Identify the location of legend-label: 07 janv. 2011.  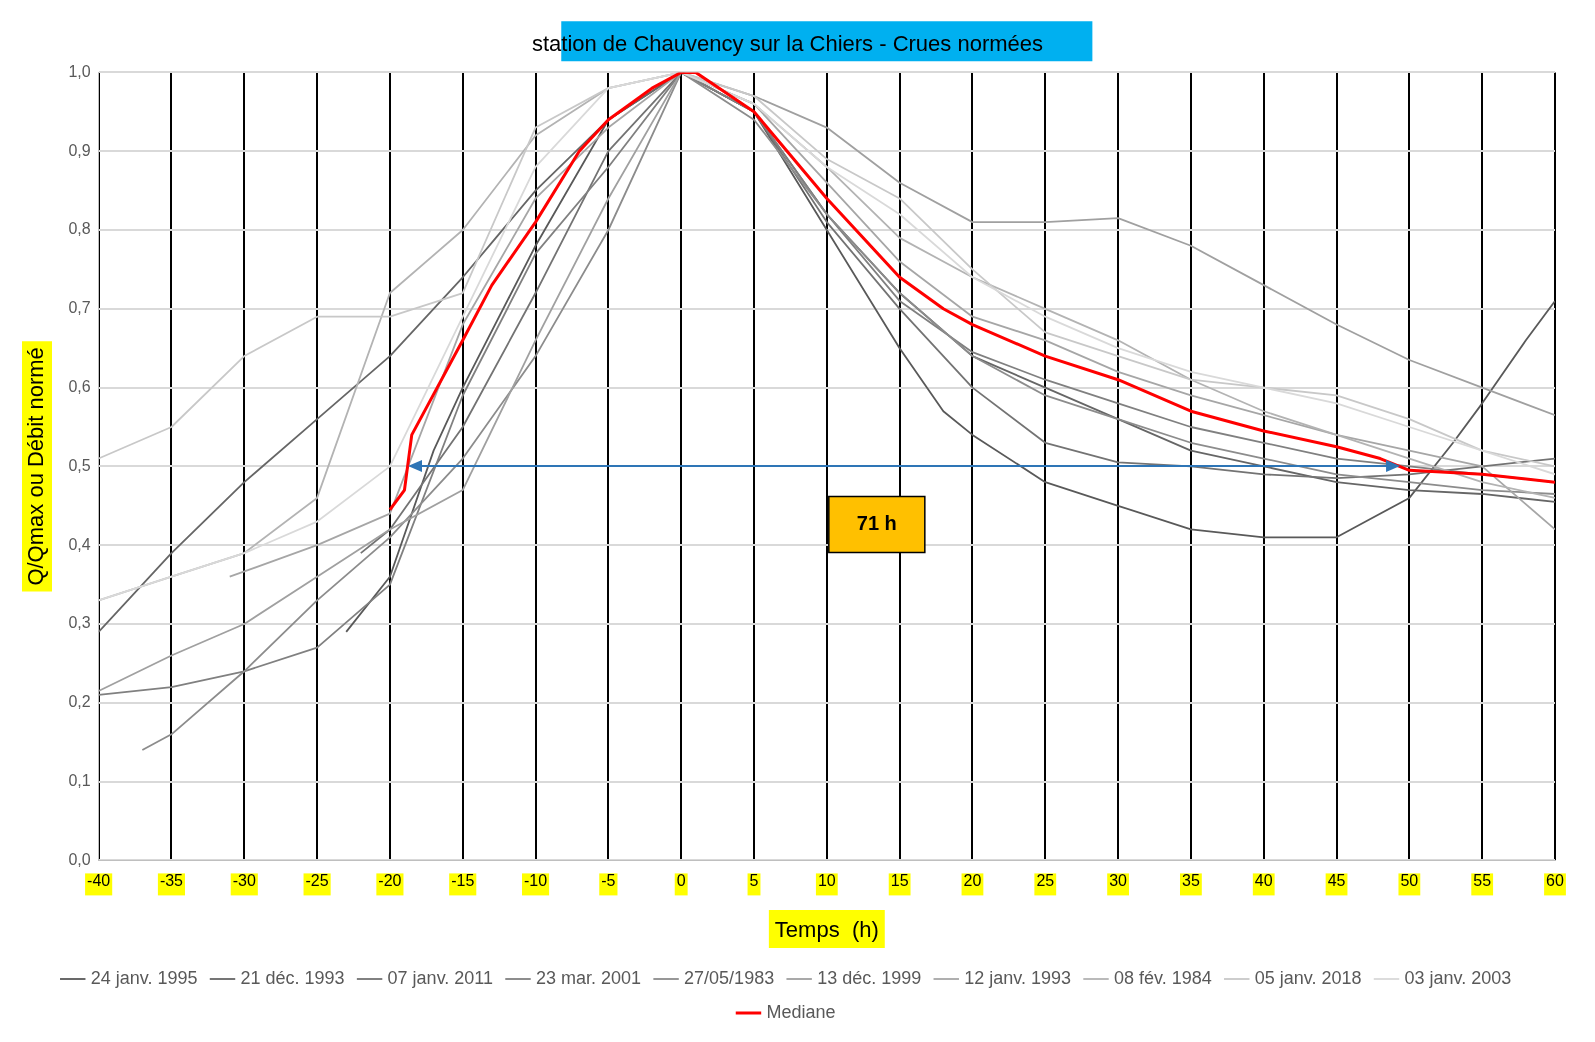
(440, 977).